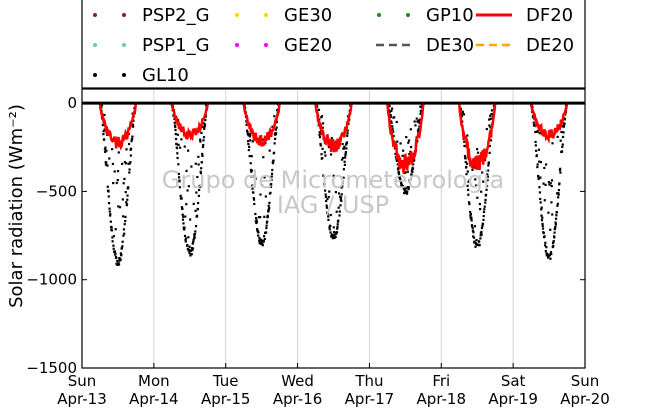 The width and height of the screenshot is (650, 409). Describe the element at coordinates (225, 381) in the screenshot. I see `x-tick-label-day: Tue` at that location.